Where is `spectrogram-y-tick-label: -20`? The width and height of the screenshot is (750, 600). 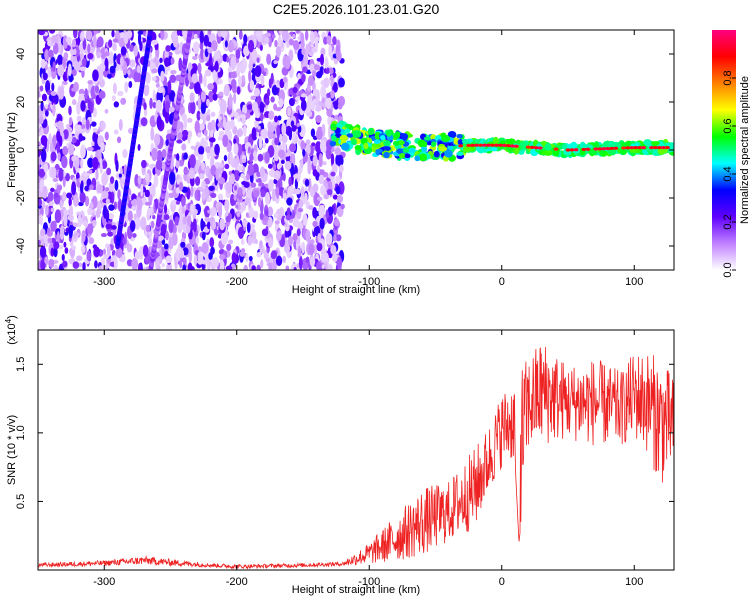
spectrogram-y-tick-label: -20 is located at coordinates (21, 198).